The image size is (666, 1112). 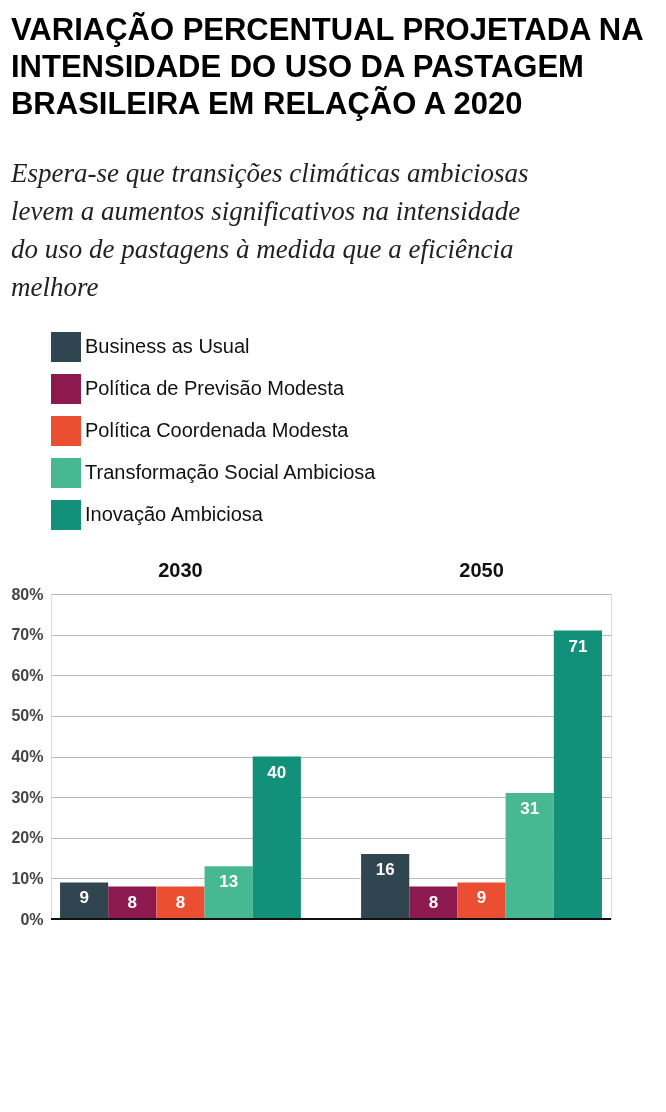 What do you see at coordinates (32, 919) in the screenshot?
I see `y-tick-label: 0%` at bounding box center [32, 919].